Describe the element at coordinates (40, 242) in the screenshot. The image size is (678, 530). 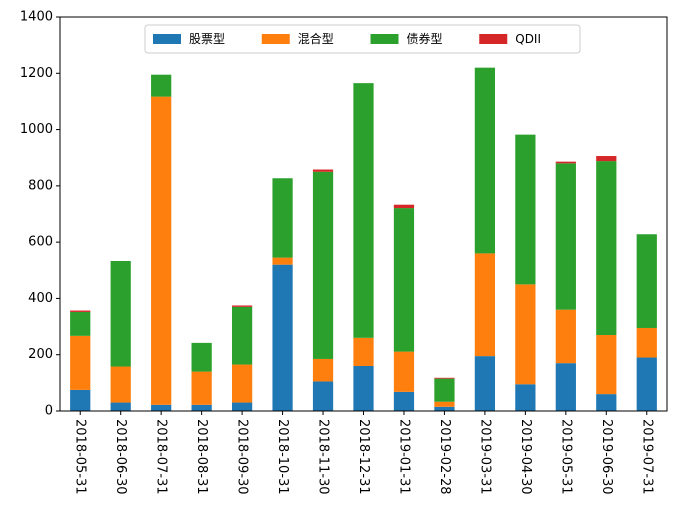
I see `y-tick-label: 600` at that location.